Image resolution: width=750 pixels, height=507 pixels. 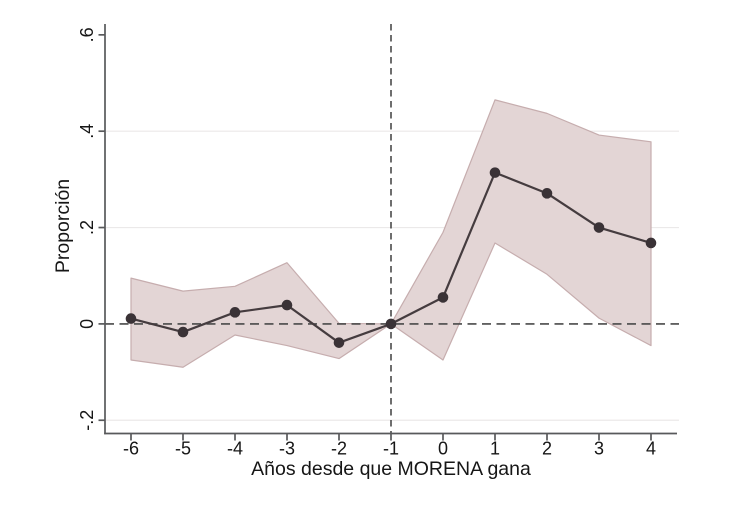 I want to click on x-tick-label: -6, so click(x=131, y=449).